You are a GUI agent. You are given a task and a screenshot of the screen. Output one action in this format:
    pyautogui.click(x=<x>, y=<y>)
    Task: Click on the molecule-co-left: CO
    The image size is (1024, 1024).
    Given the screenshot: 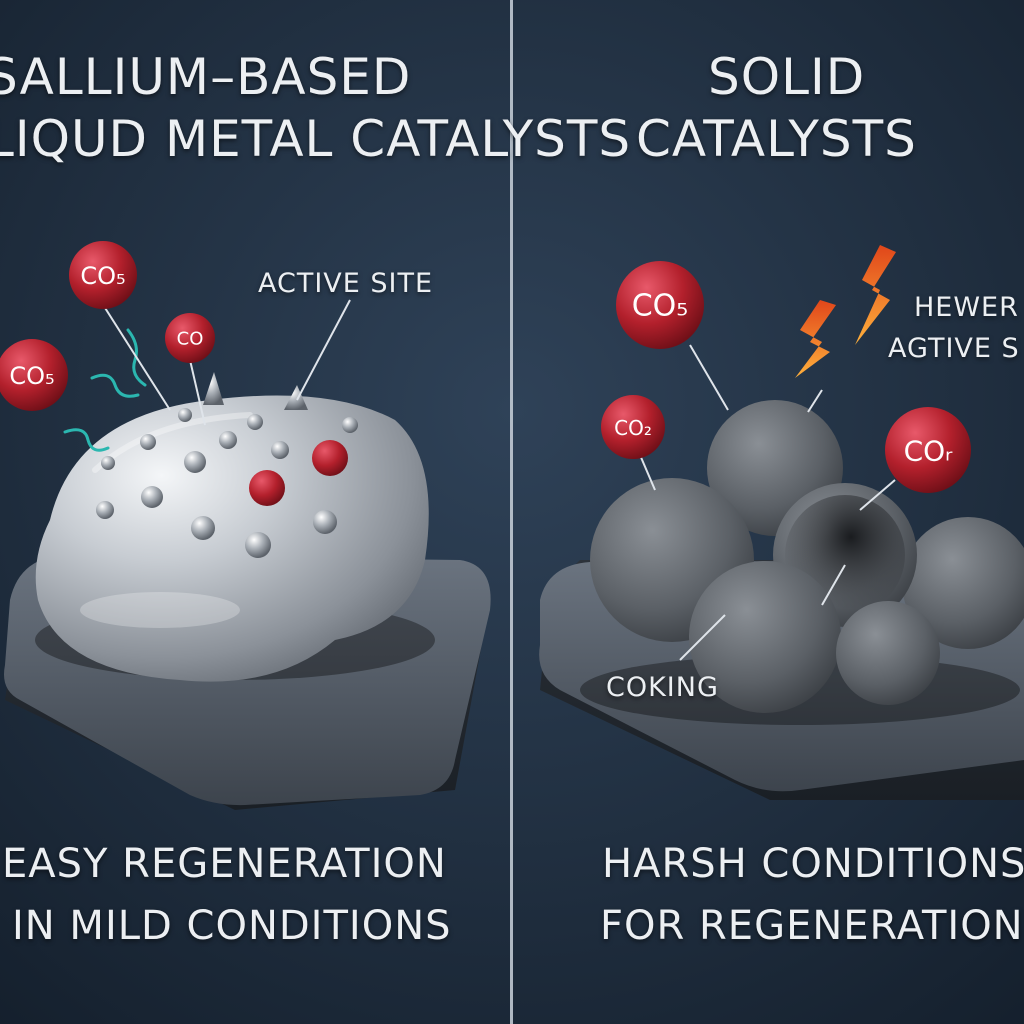 What is the action you would take?
    pyautogui.click(x=190, y=338)
    